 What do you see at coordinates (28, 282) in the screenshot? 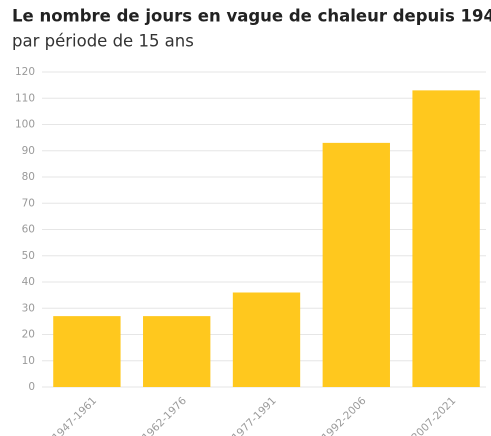
I see `y-tick-label: 40` at bounding box center [28, 282].